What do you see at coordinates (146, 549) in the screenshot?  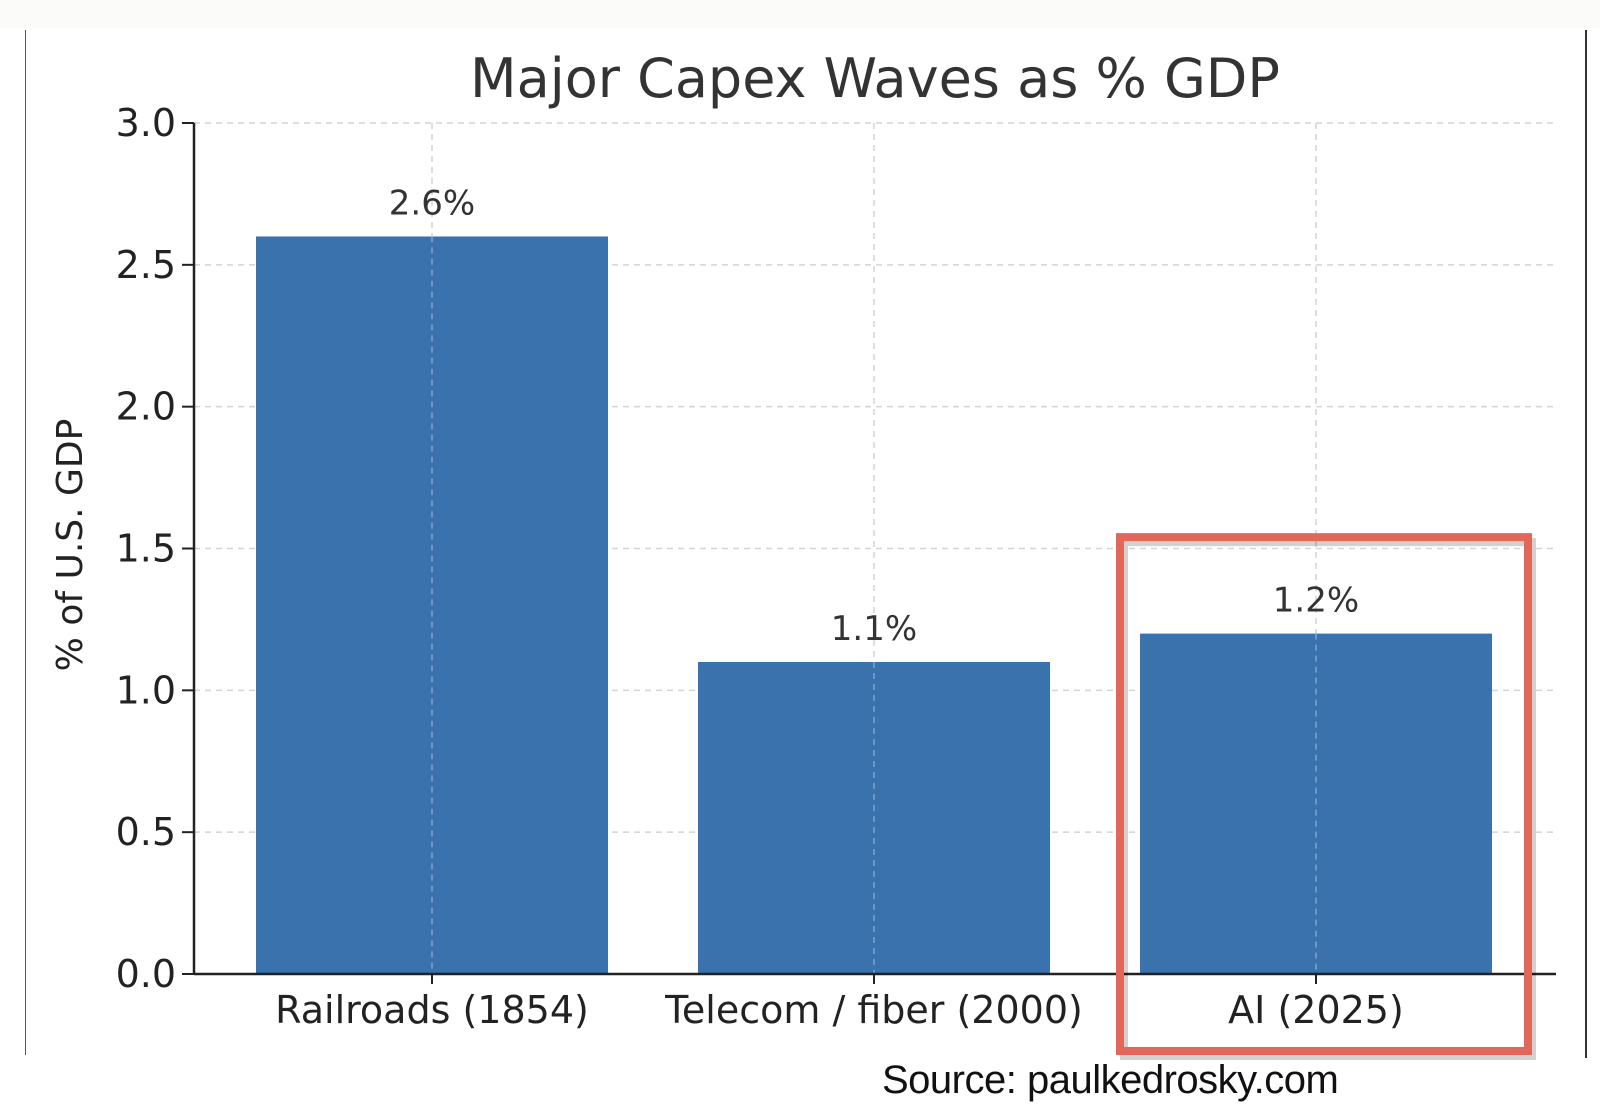 I see `y-tick-label: 1.5` at bounding box center [146, 549].